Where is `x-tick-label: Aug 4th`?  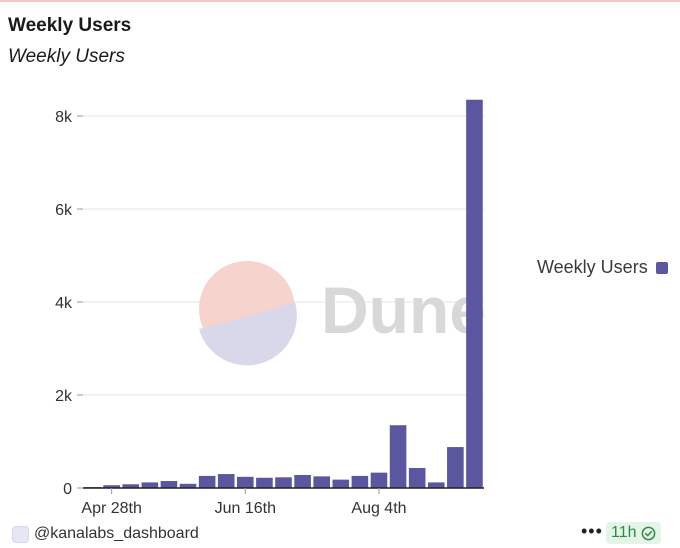 x-tick-label: Aug 4th is located at coordinates (378, 508).